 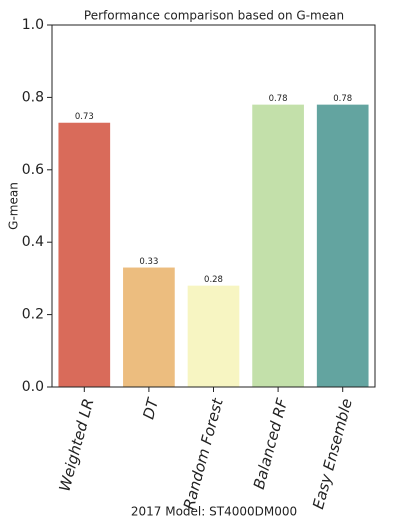 What do you see at coordinates (148, 262) in the screenshot?
I see `value-label: 0.33` at bounding box center [148, 262].